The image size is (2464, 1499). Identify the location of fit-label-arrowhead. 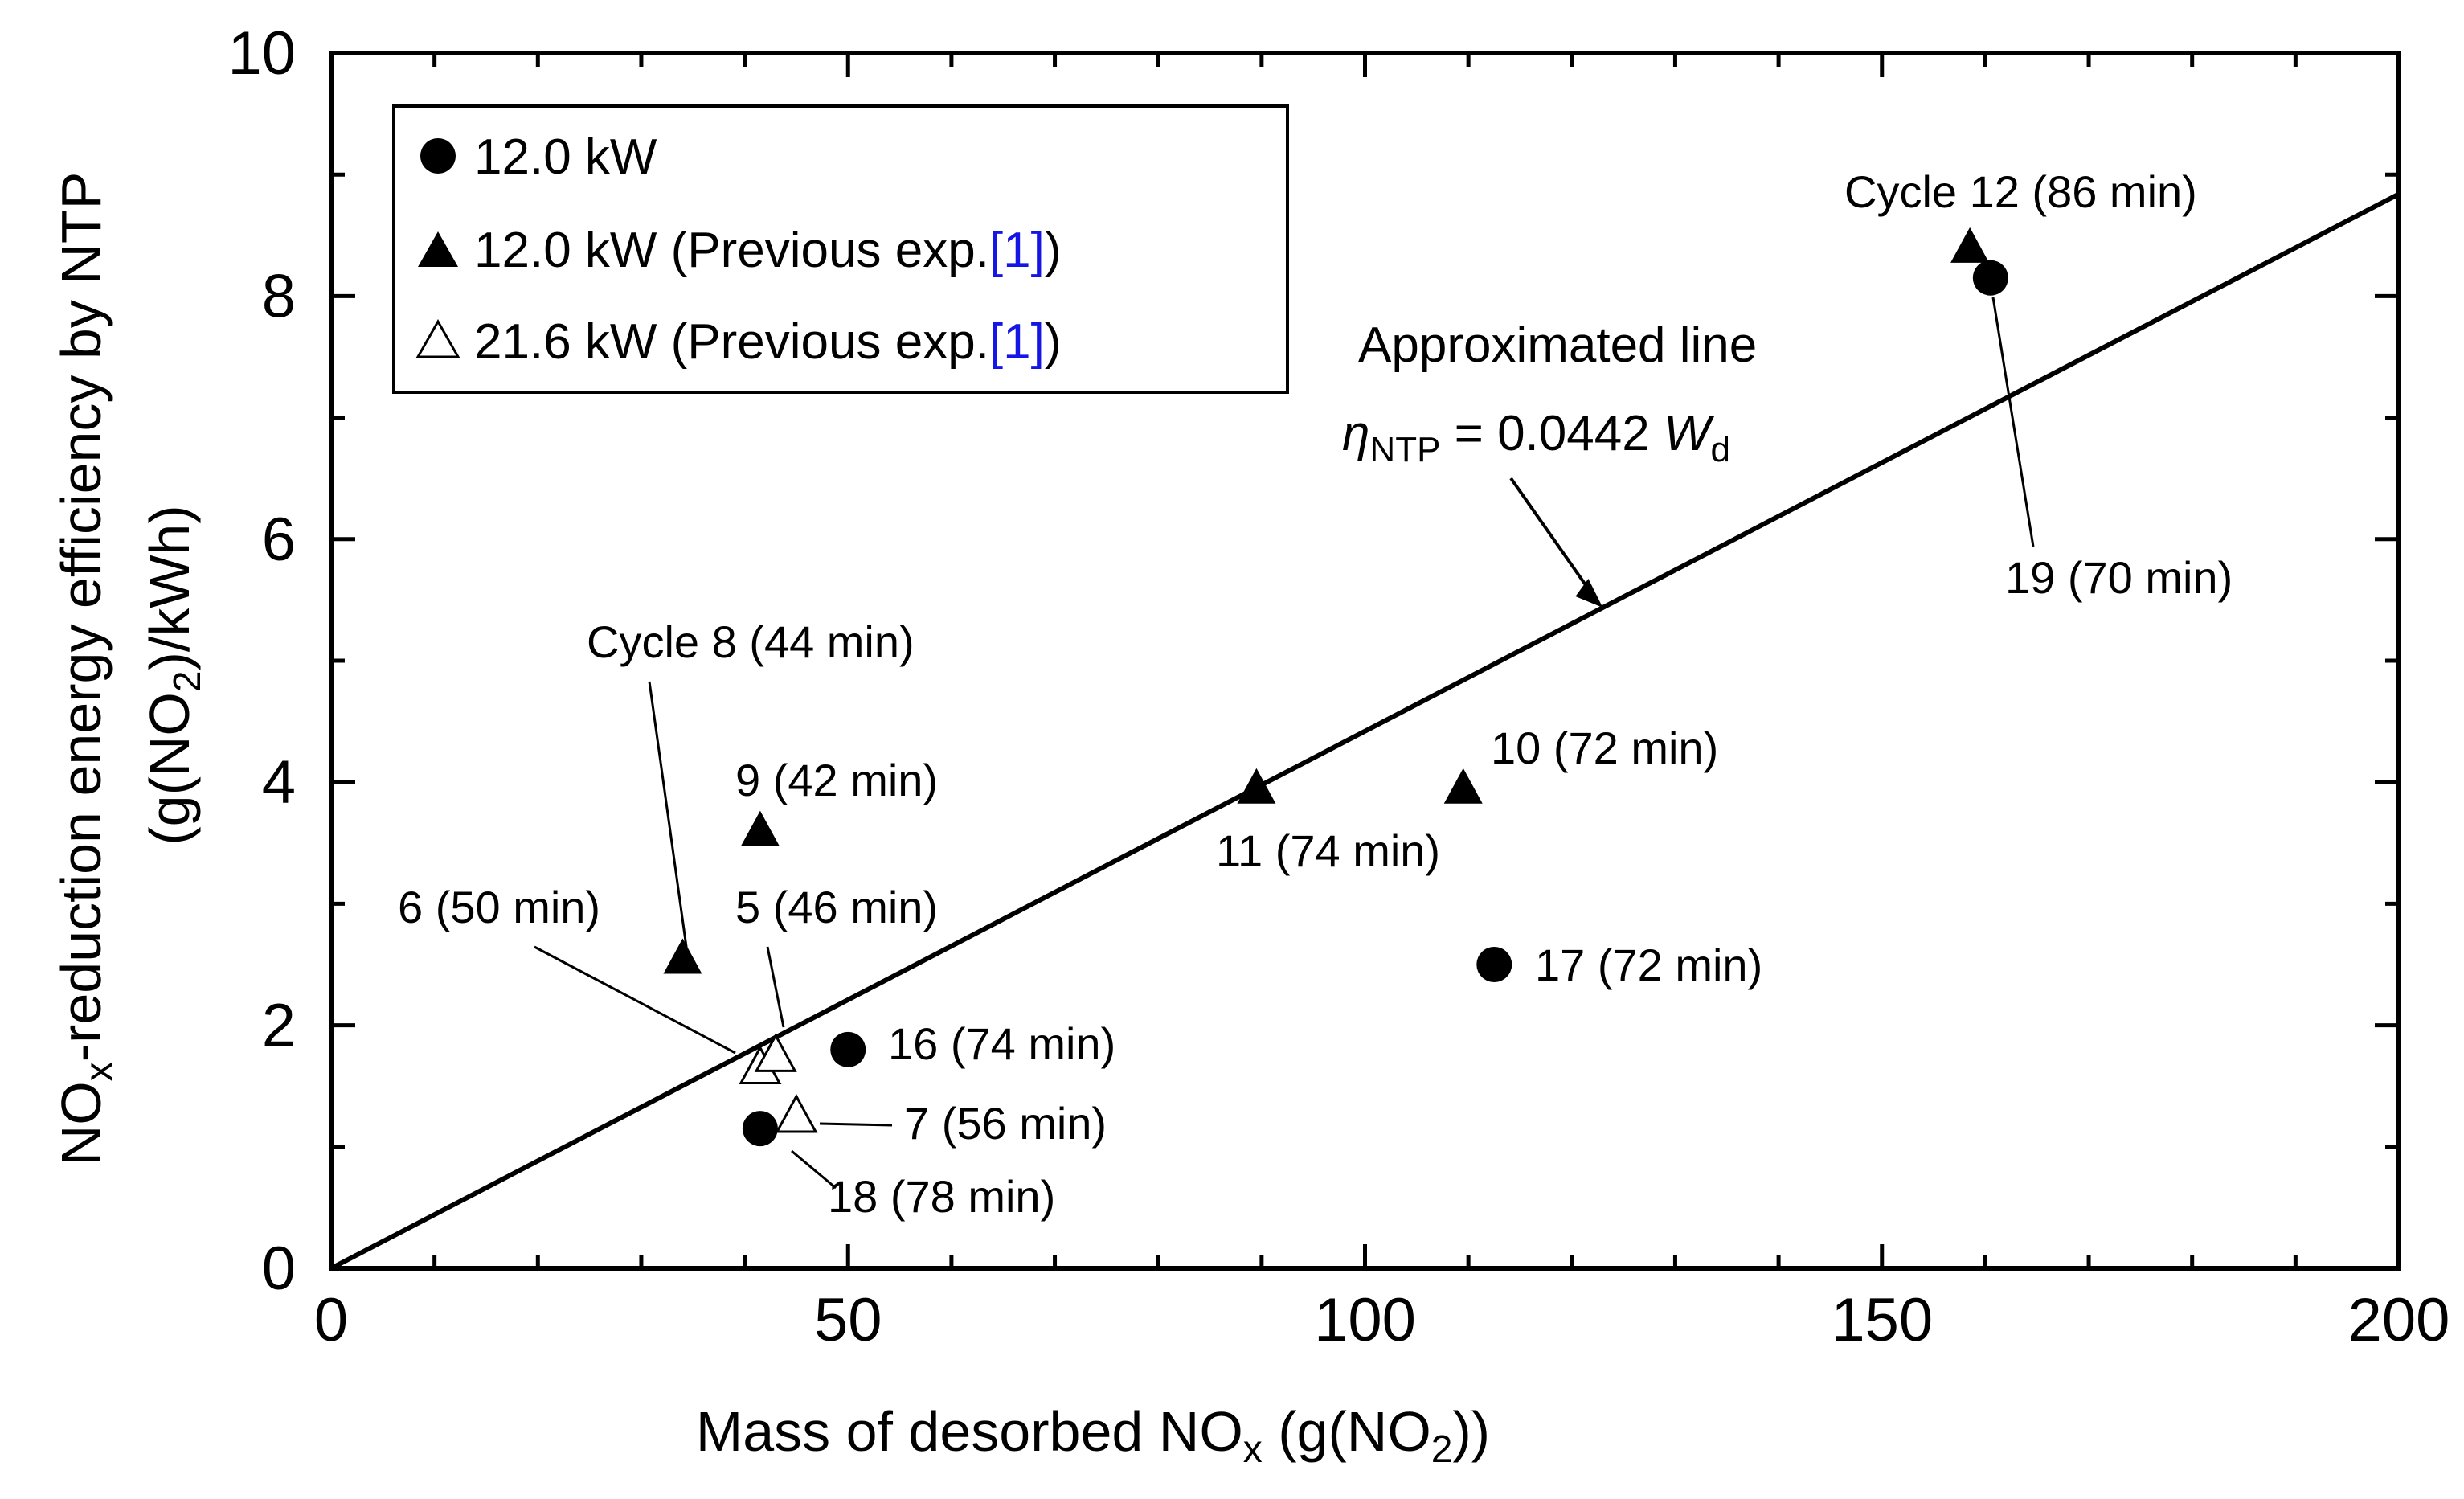
(1589, 593).